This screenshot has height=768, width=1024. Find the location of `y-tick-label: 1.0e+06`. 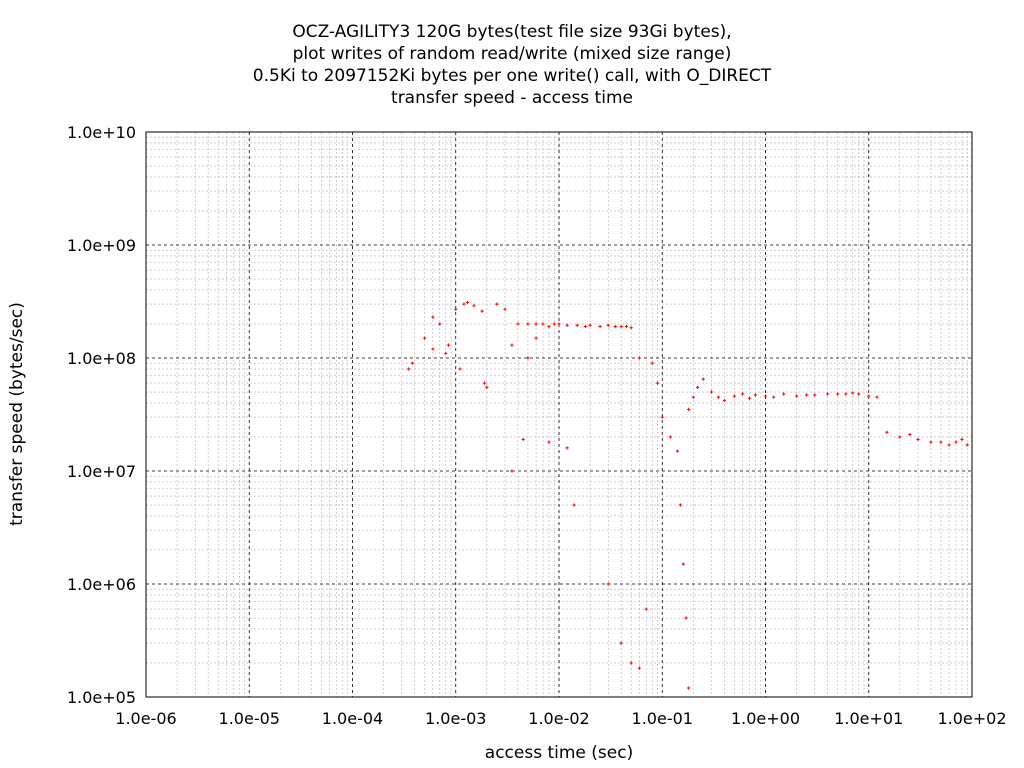

y-tick-label: 1.0e+06 is located at coordinates (101, 584).